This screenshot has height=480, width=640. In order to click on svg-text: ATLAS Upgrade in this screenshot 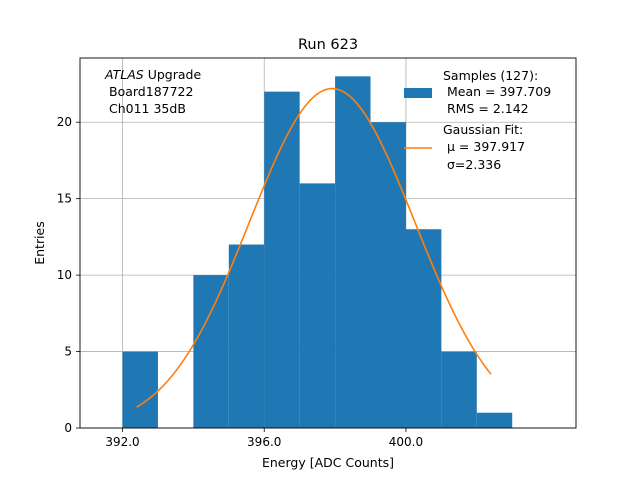, I will do `click(152, 74)`.